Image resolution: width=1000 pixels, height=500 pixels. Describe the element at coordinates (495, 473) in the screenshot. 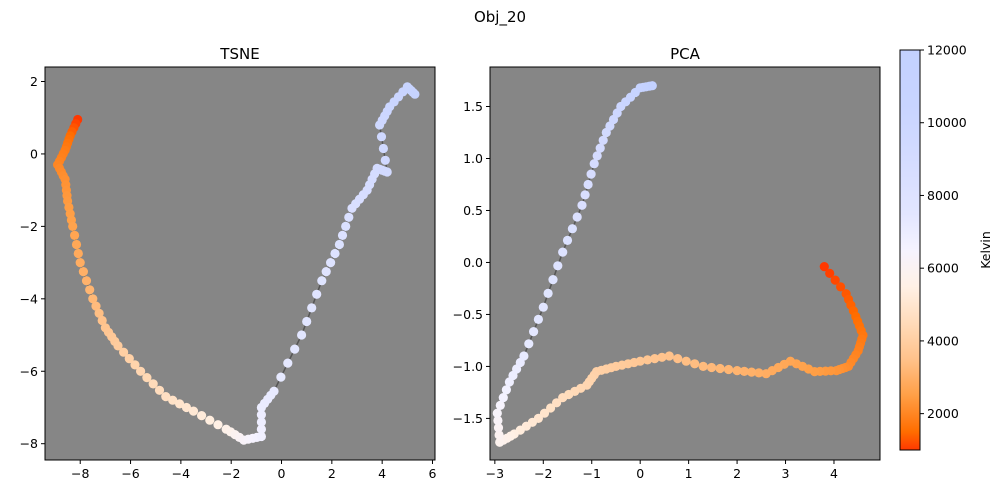

I see `pca-x-tick-label: −3` at that location.